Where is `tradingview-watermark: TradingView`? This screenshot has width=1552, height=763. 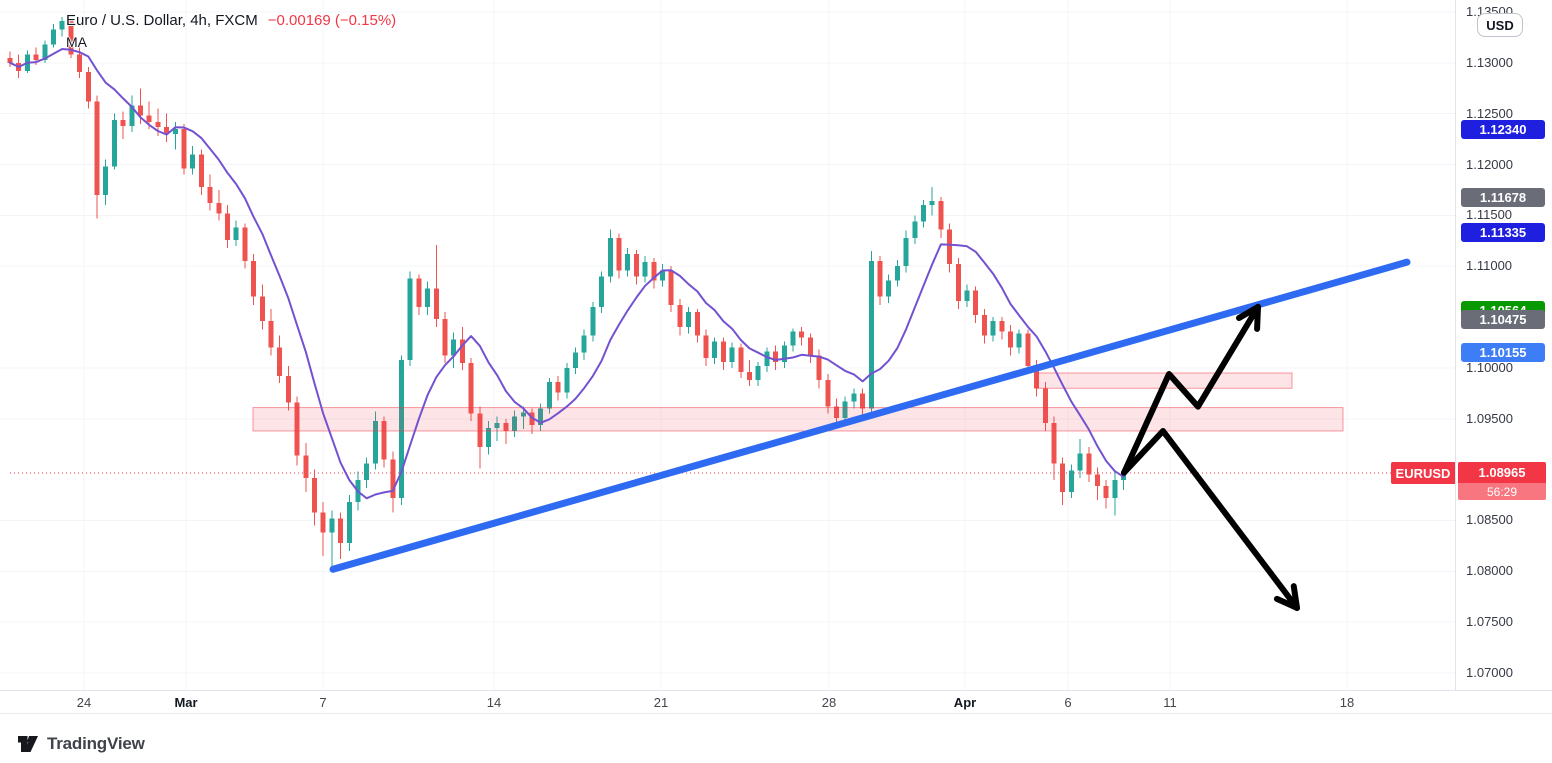 tradingview-watermark: TradingView is located at coordinates (80, 744).